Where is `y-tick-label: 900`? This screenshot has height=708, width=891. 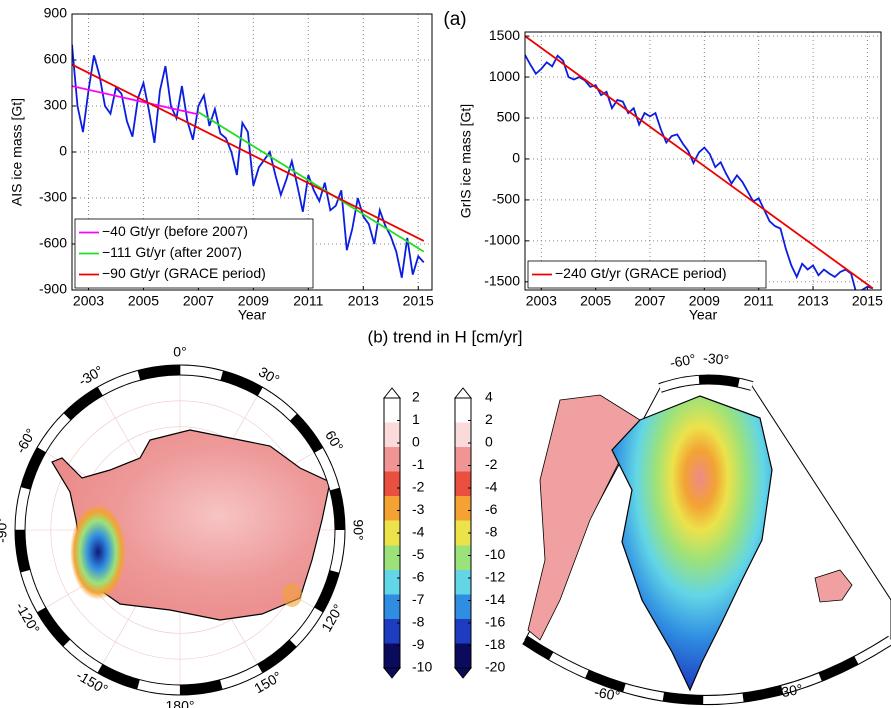 y-tick-label: 900 is located at coordinates (56, 13).